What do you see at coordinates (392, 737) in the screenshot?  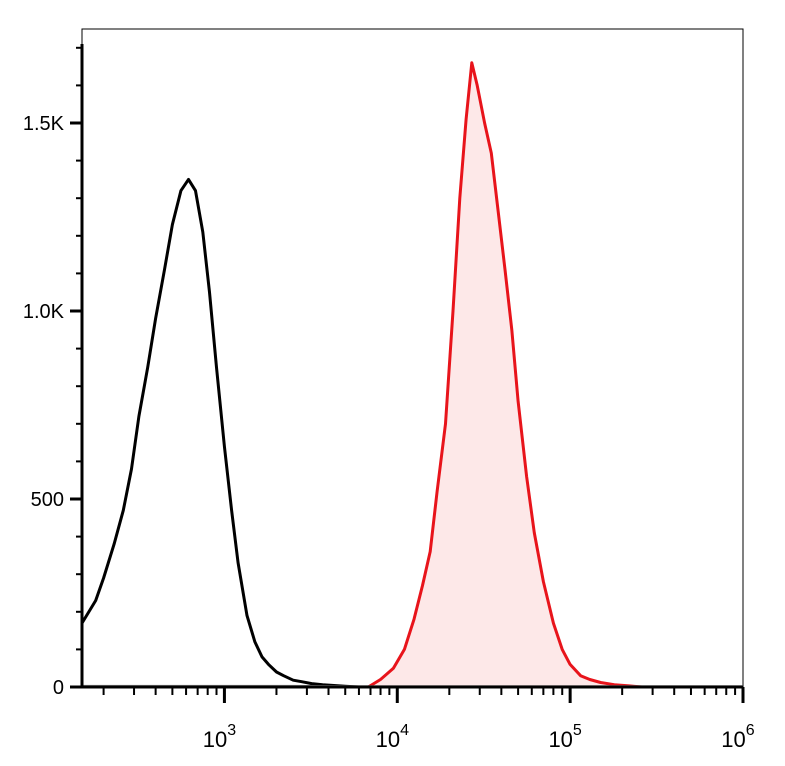 I see `x-tick-label: 10⁴` at bounding box center [392, 737].